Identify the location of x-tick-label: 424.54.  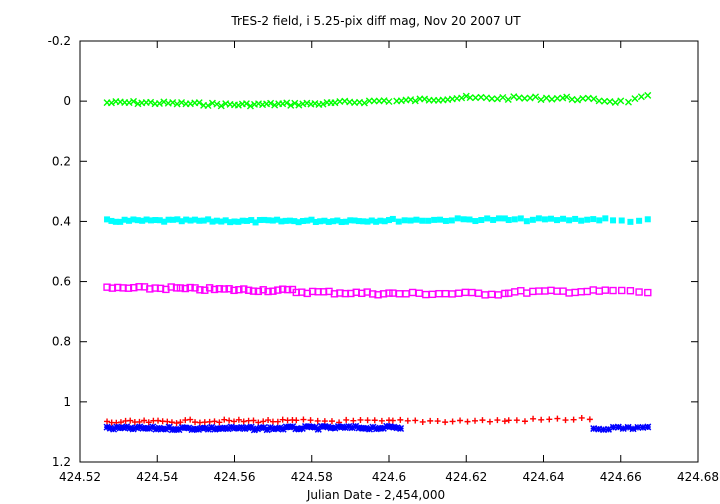
(157, 477).